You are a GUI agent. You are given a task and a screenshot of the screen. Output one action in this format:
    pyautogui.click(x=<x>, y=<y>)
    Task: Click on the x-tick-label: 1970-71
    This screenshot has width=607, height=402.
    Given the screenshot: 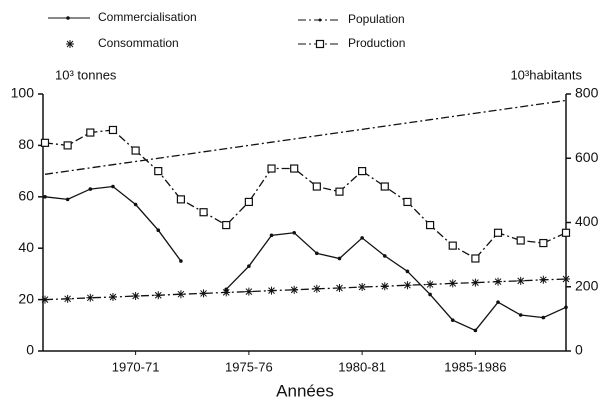 What is the action you would take?
    pyautogui.click(x=136, y=366)
    